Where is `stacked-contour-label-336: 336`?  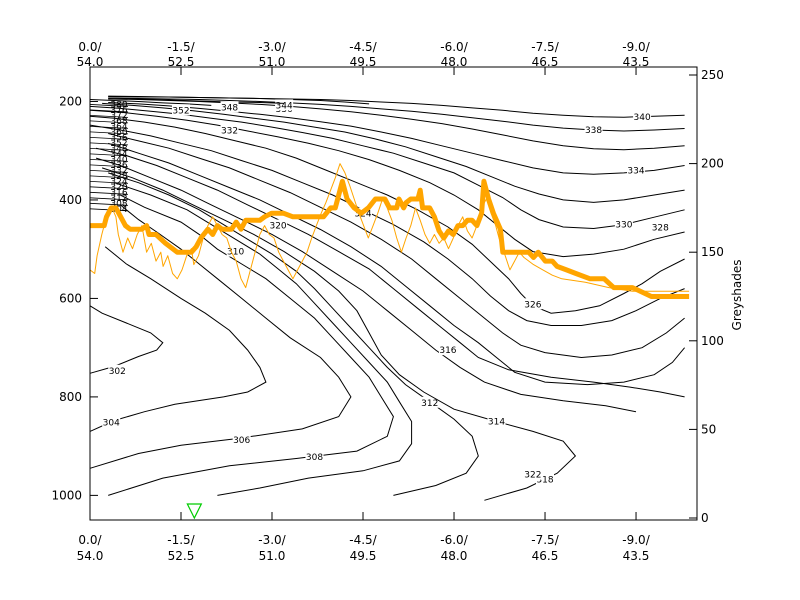
stacked-contour-label-336: 336 is located at coordinates (118, 166).